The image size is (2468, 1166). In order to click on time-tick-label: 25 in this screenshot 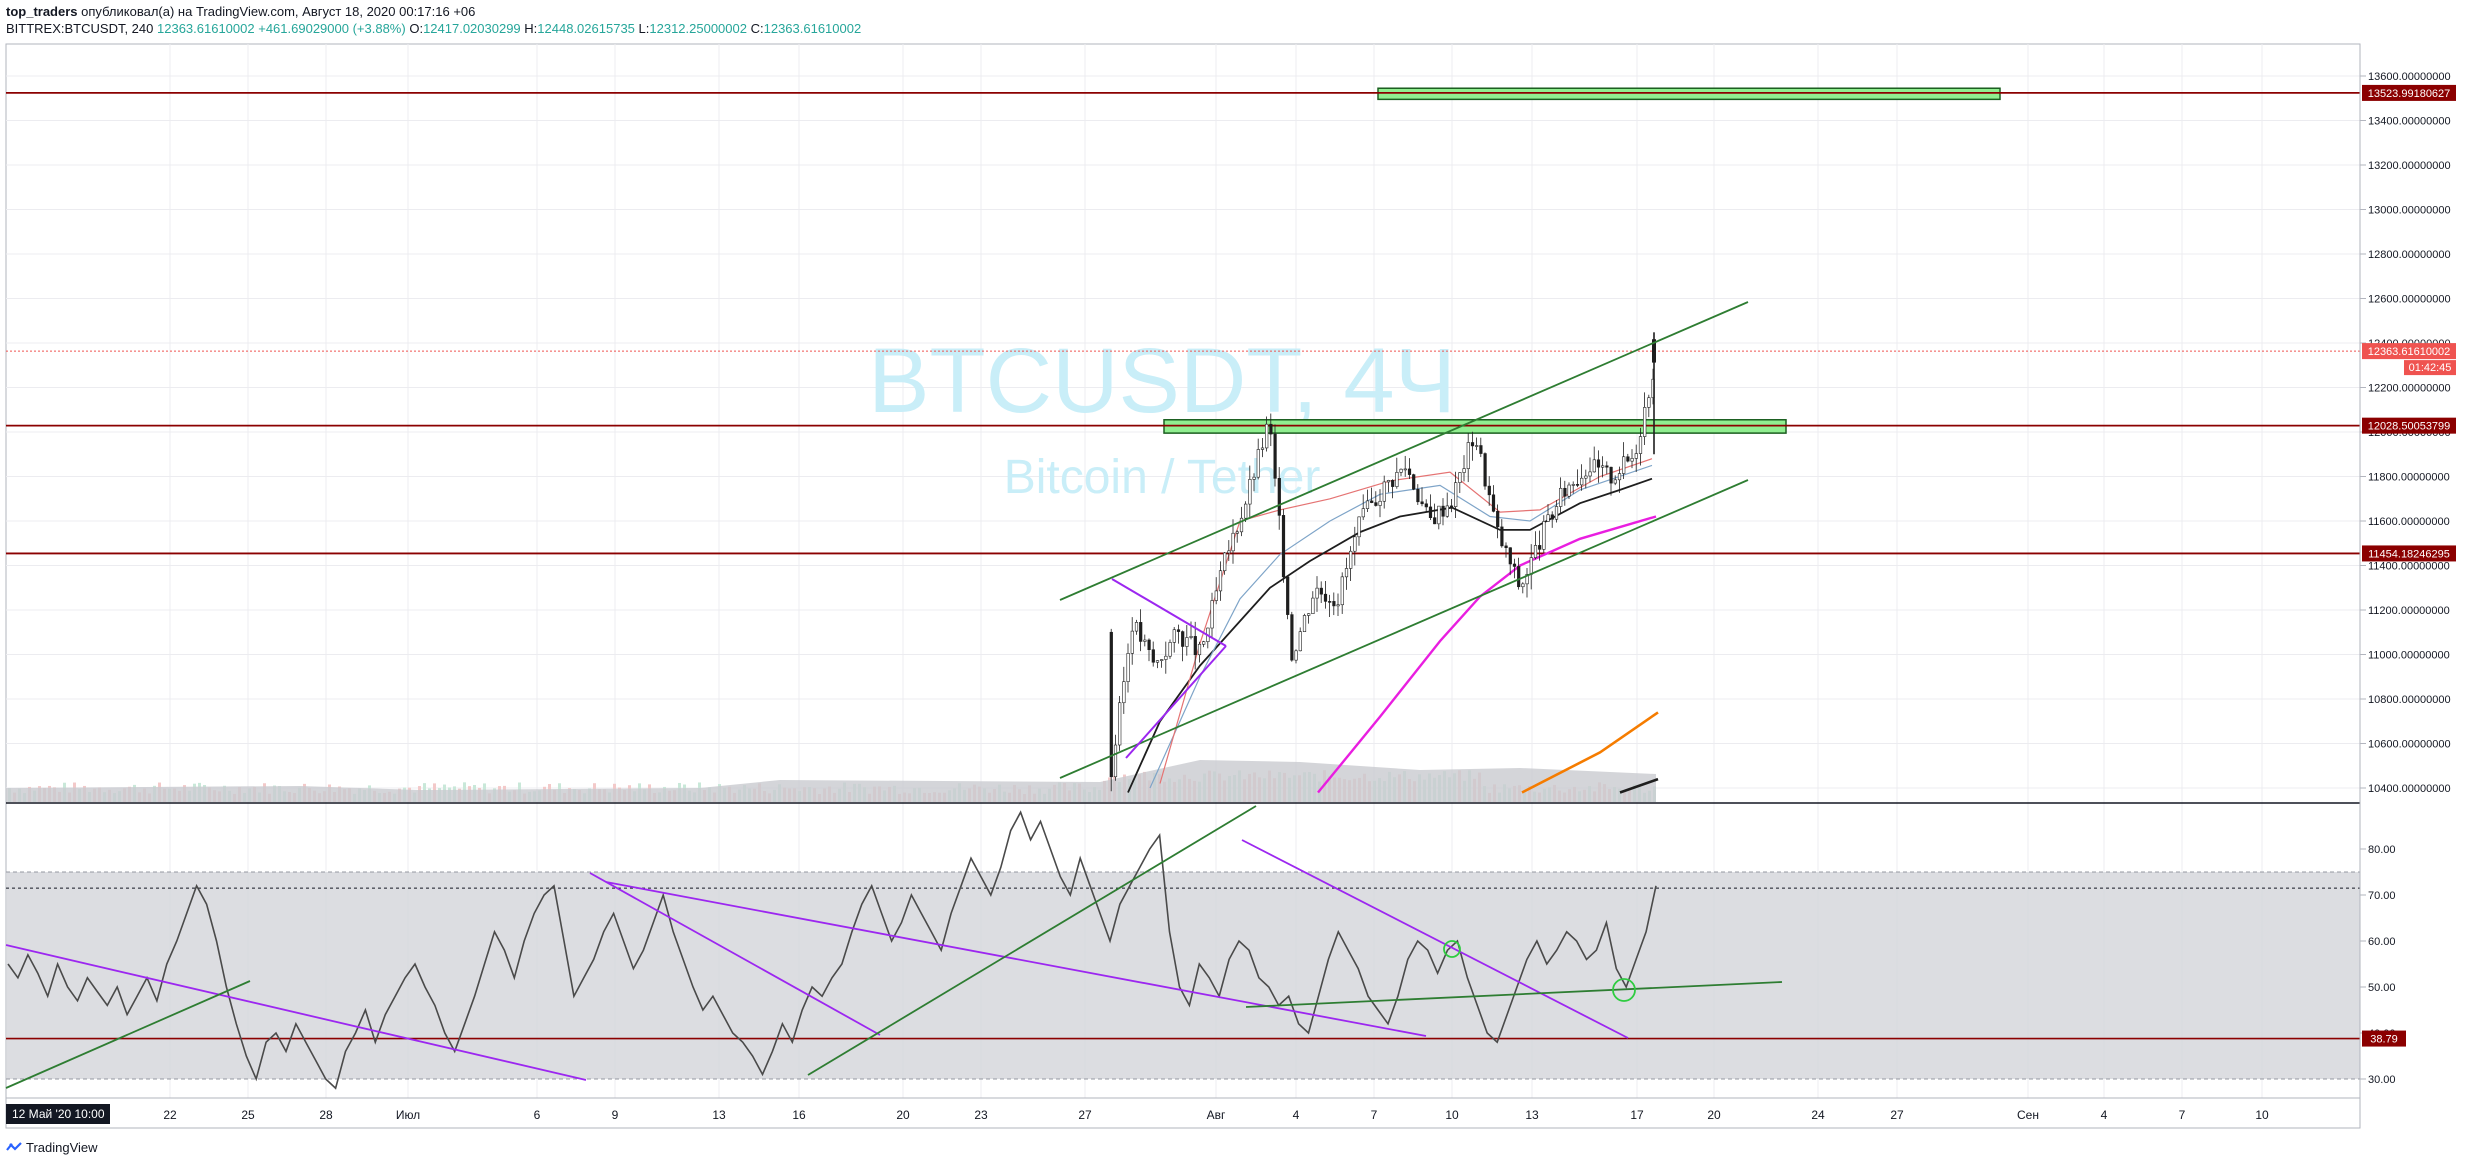, I will do `click(248, 1115)`.